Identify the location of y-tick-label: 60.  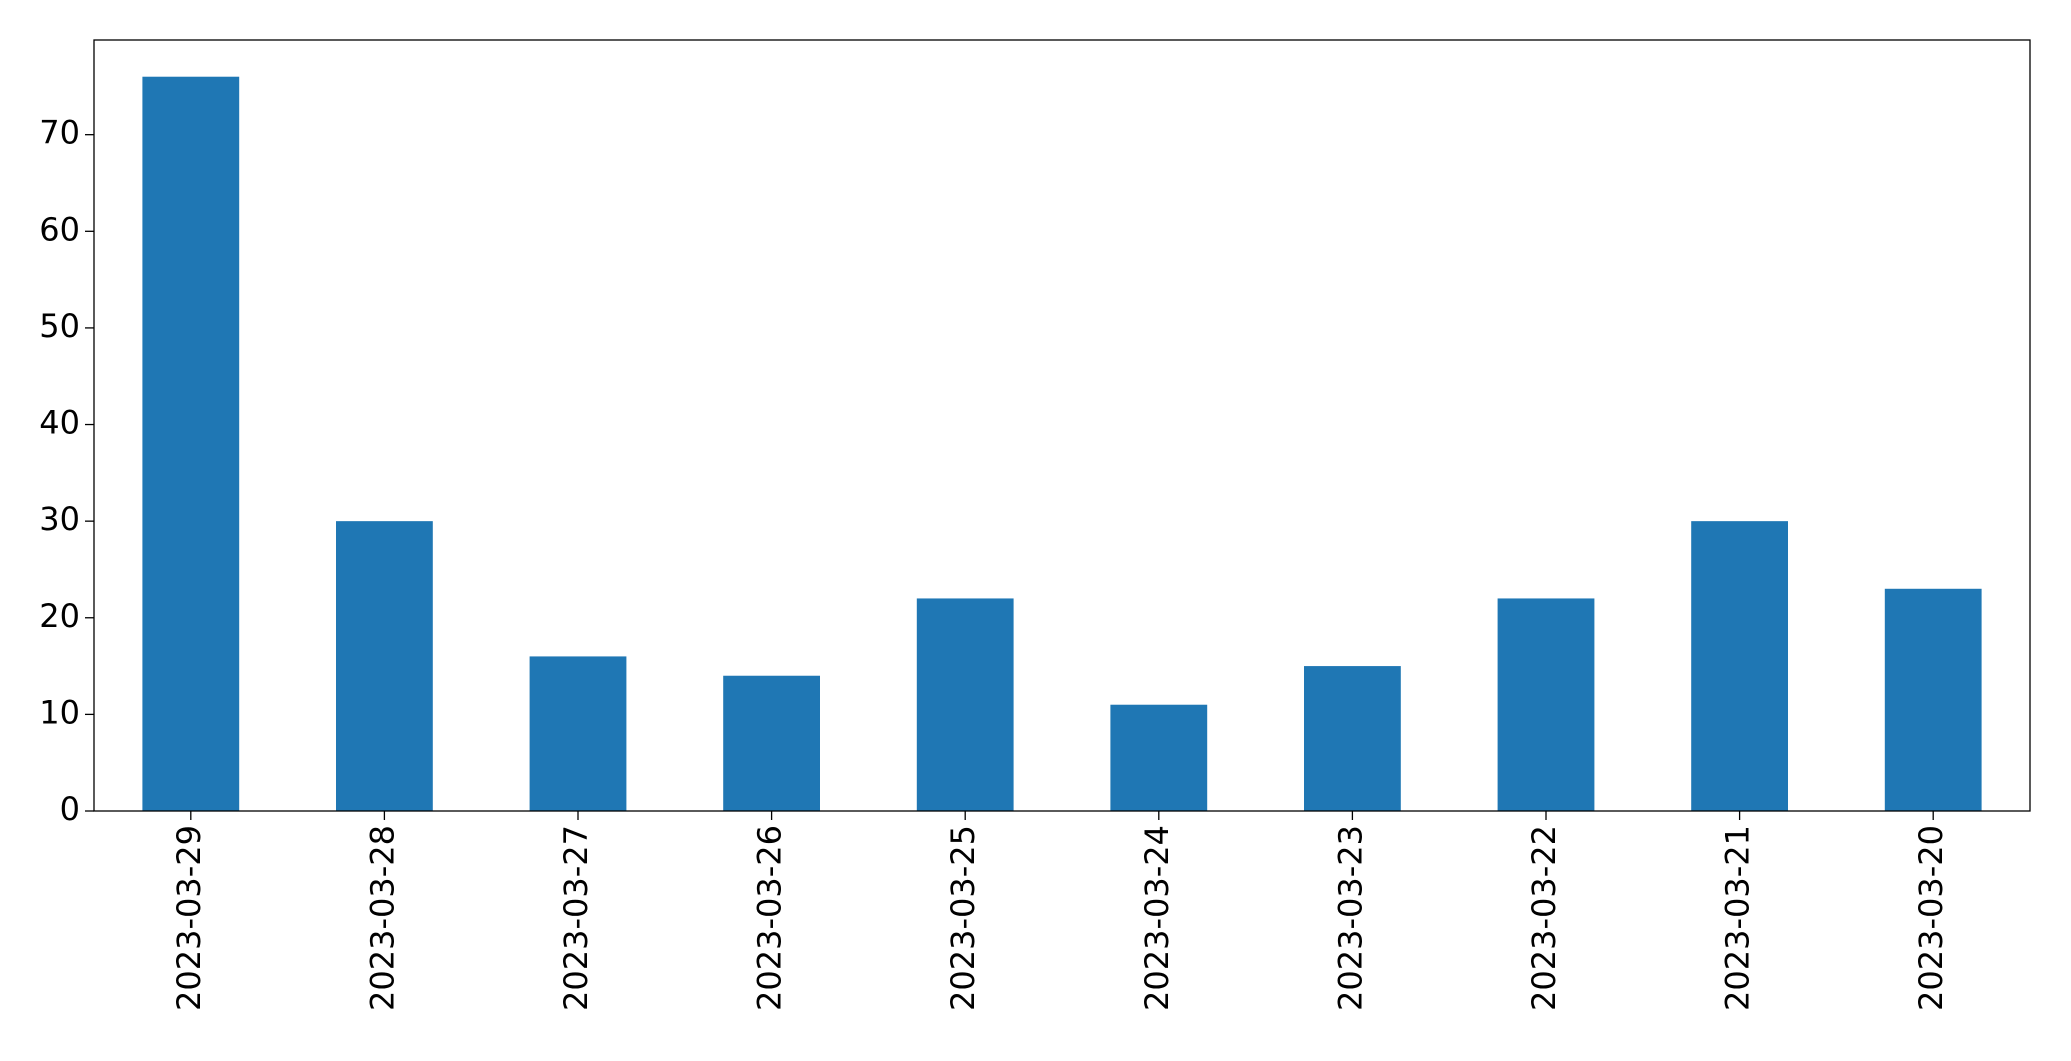
(59, 229).